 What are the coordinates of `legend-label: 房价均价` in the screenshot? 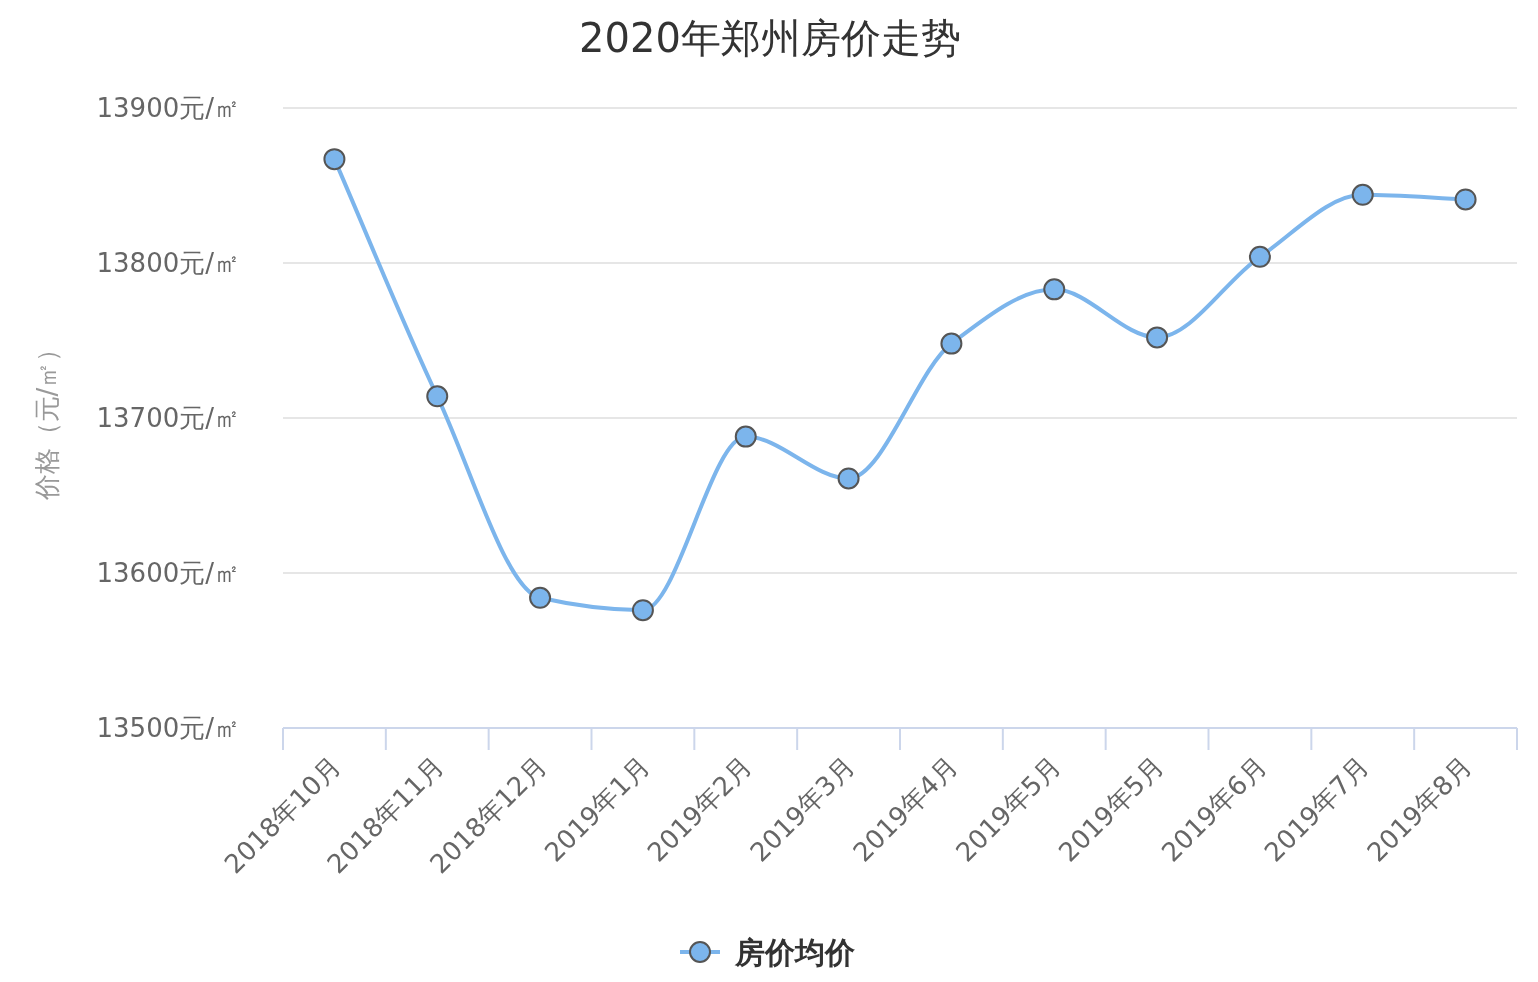 It's located at (795, 952).